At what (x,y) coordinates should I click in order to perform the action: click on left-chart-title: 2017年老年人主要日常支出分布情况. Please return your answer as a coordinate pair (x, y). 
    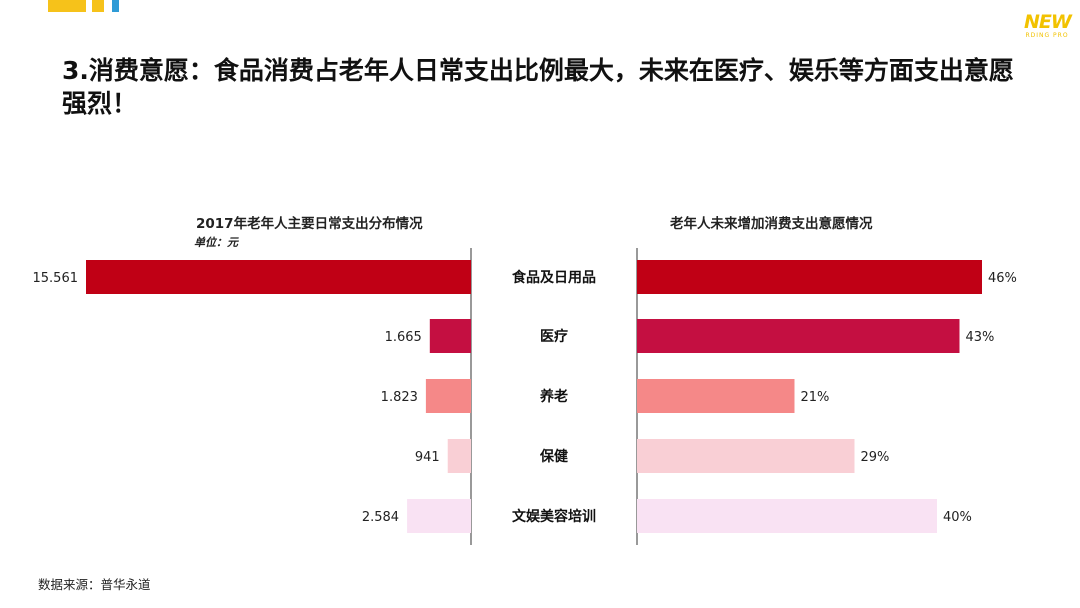
    Looking at the image, I should click on (309, 224).